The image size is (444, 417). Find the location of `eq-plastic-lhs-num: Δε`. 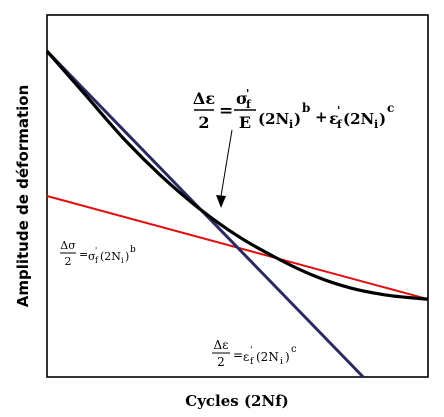

eq-plastic-lhs-num: Δε is located at coordinates (221, 345).